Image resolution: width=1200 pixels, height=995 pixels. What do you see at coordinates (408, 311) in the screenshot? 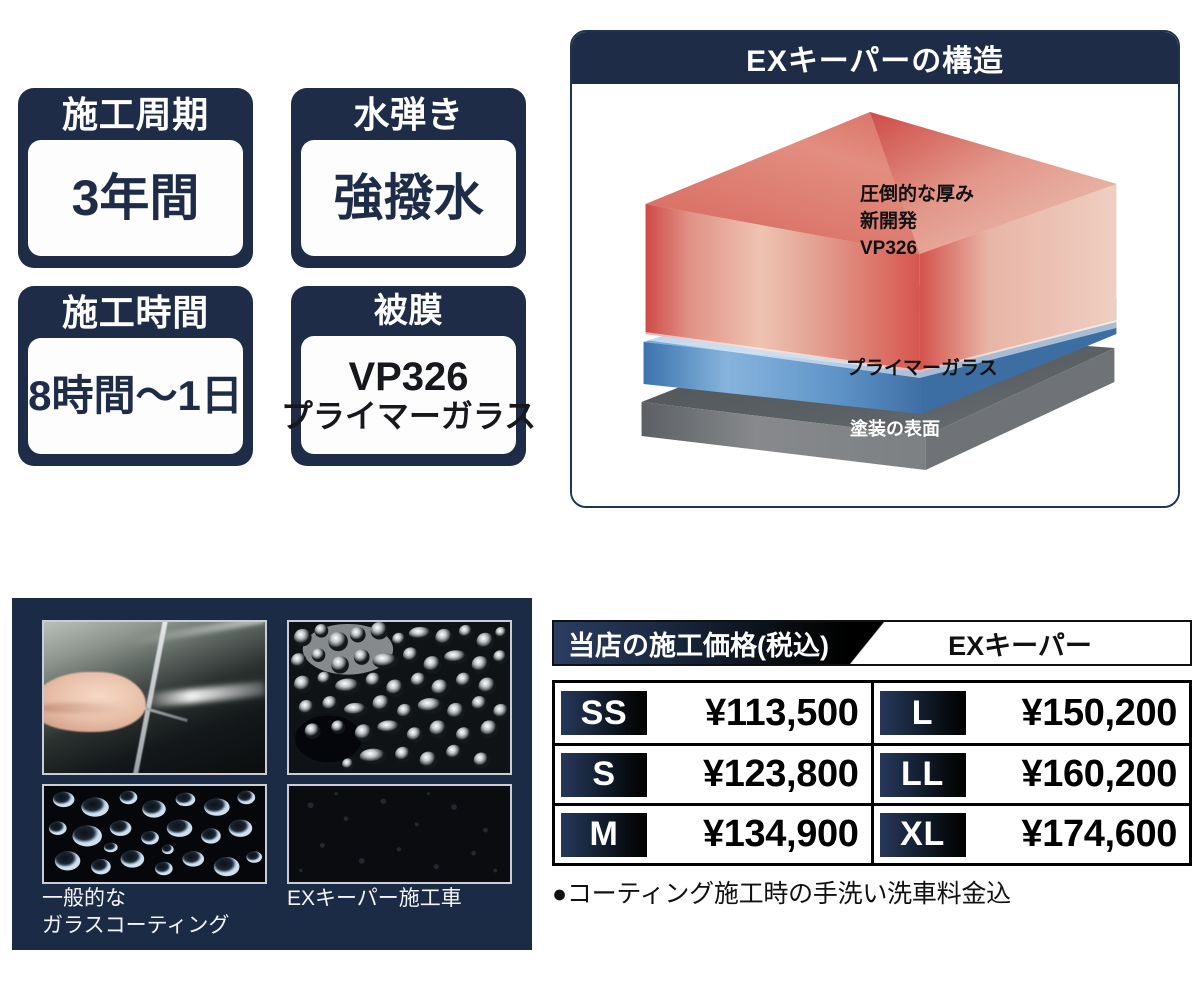
I see `feature-card-title: 被膜` at bounding box center [408, 311].